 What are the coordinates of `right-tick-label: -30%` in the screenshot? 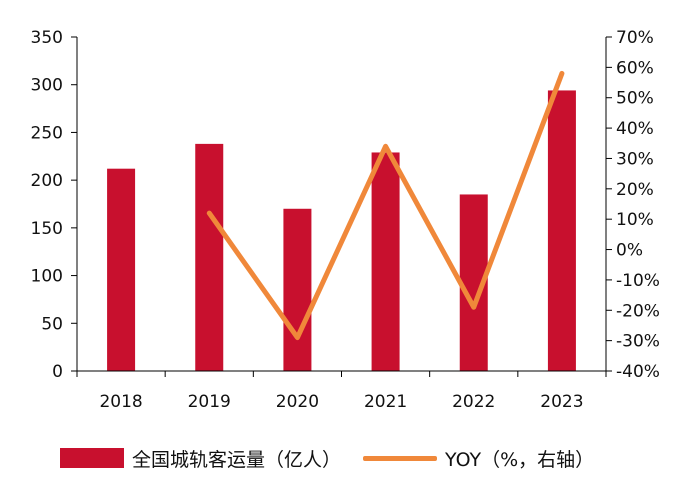 It's located at (638, 342).